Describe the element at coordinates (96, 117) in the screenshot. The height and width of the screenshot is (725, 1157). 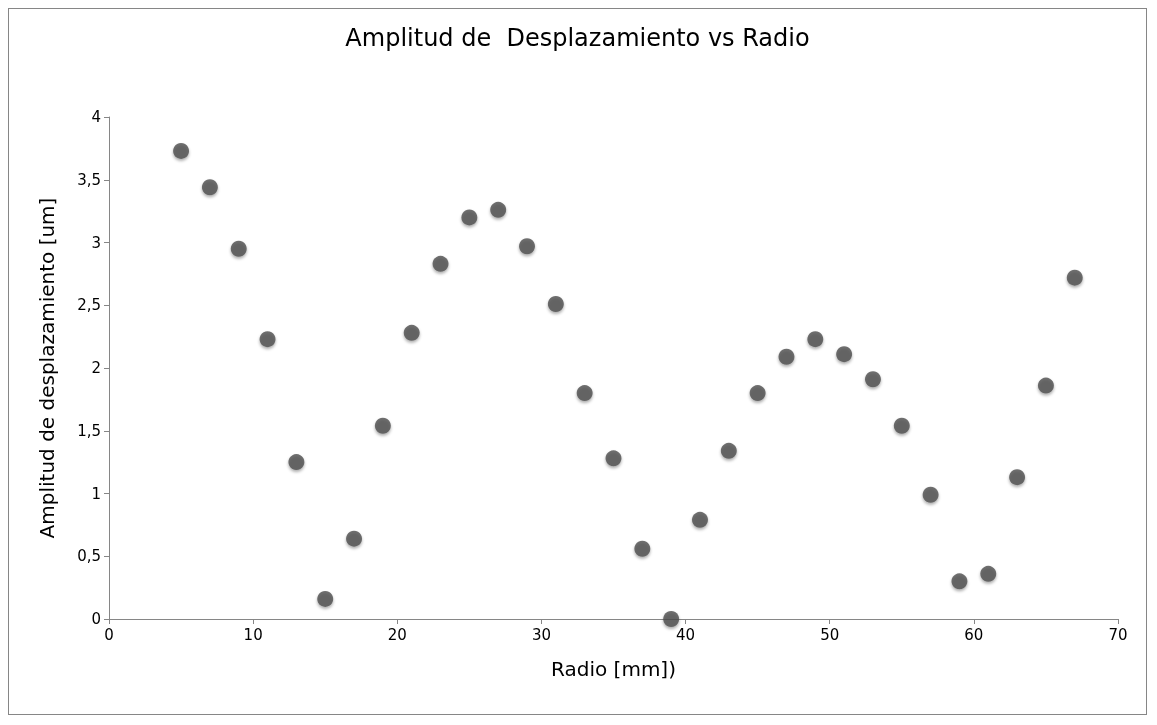
I see `y-tick-label: 4` at that location.